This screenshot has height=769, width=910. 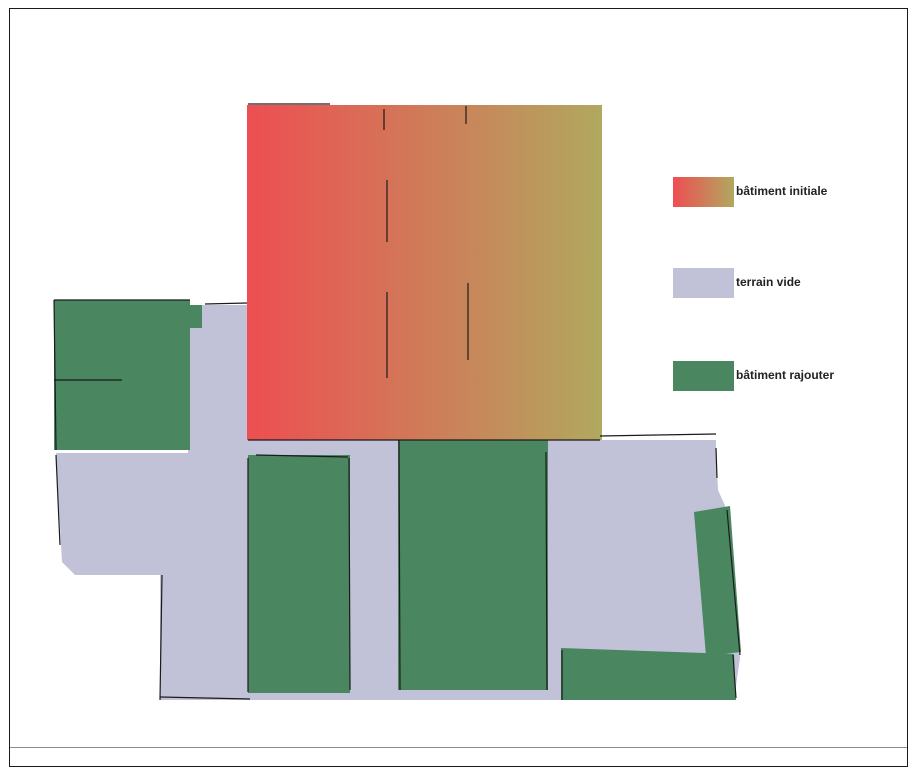 What do you see at coordinates (703, 376) in the screenshot?
I see `legend-swatch-added-building` at bounding box center [703, 376].